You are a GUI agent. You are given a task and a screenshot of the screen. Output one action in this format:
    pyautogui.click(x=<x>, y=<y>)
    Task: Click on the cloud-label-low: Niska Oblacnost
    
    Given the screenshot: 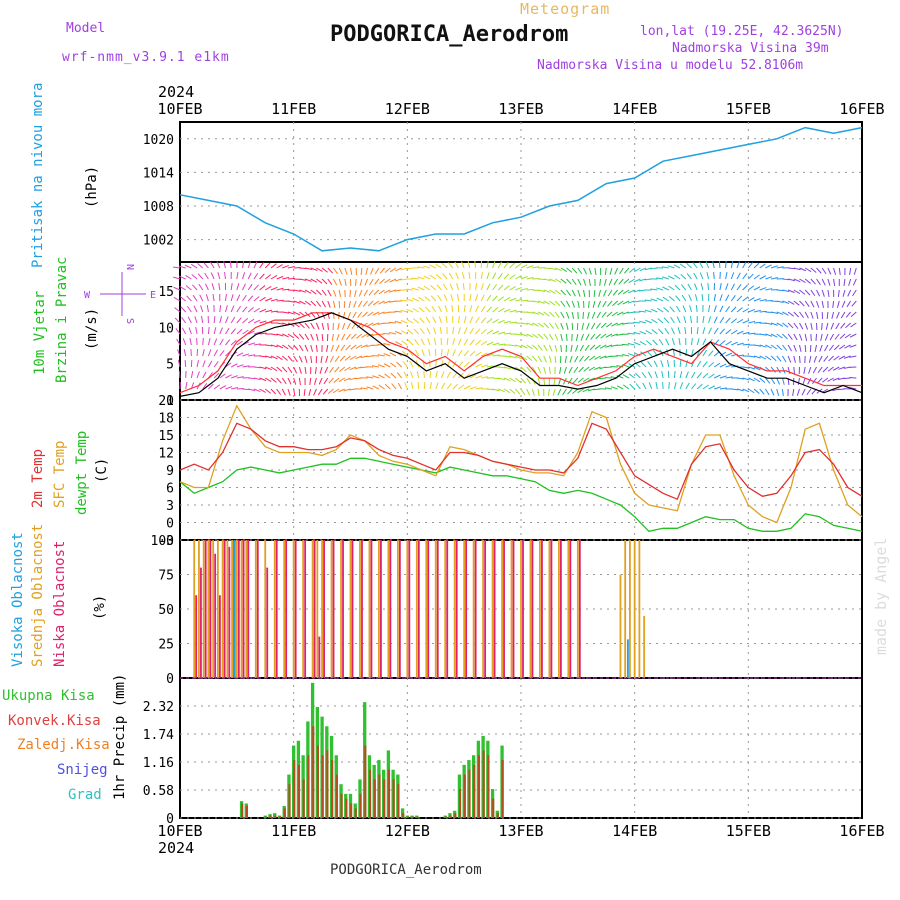 What is the action you would take?
    pyautogui.click(x=60, y=604)
    